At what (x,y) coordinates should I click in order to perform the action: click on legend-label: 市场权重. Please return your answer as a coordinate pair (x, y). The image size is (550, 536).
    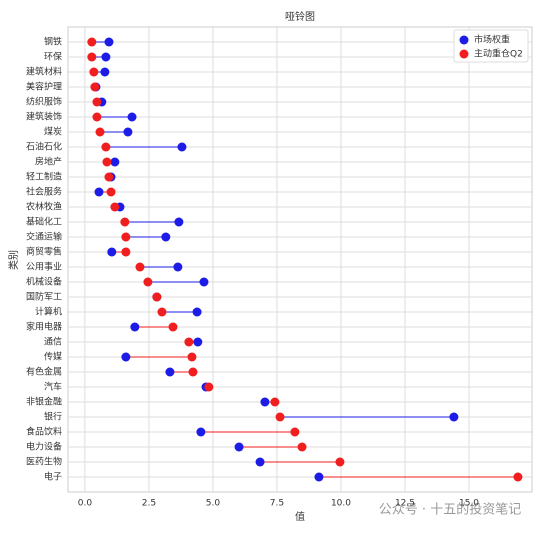
    Looking at the image, I should click on (492, 40).